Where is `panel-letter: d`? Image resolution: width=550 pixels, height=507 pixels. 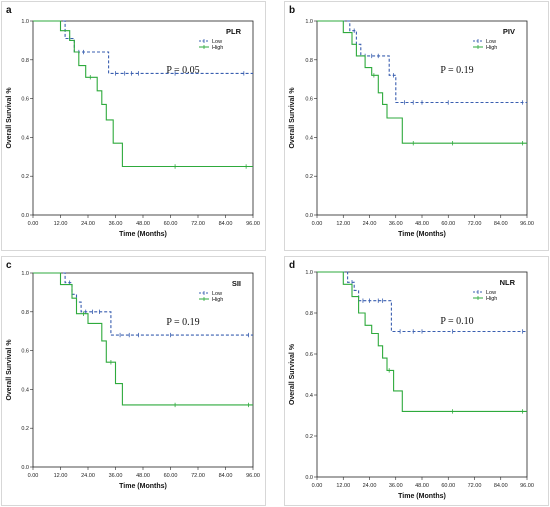
panel-letter: d is located at coordinates (292, 265).